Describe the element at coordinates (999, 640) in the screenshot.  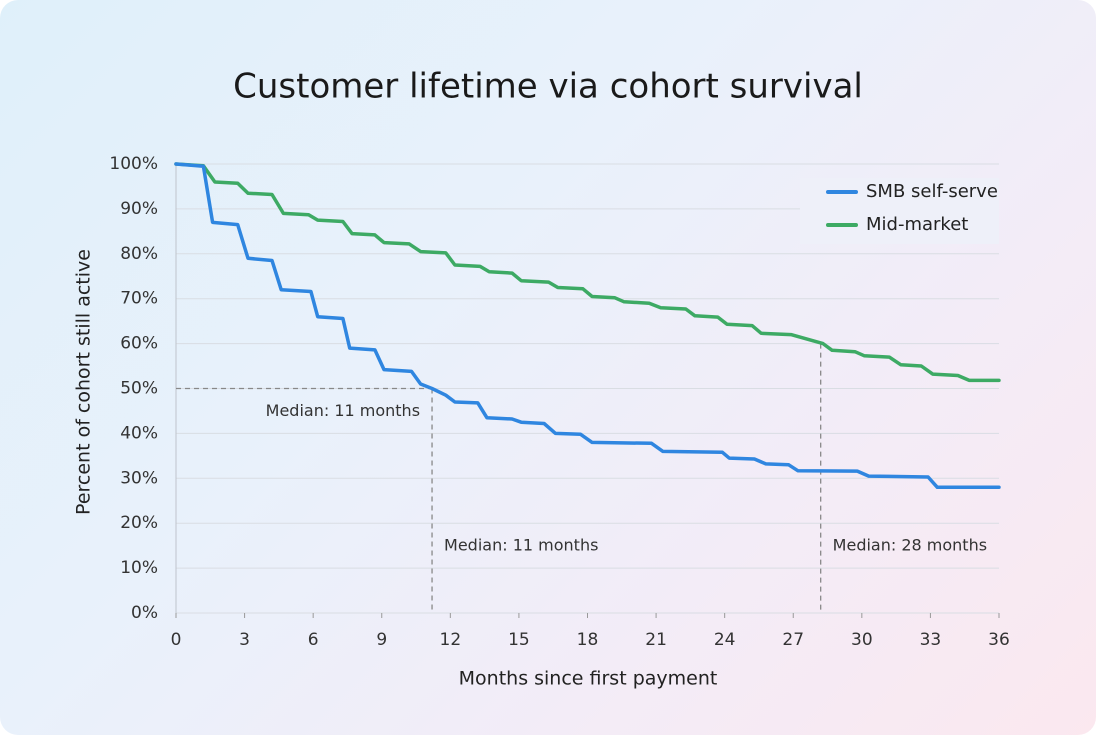
I see `x-tick-label: 36` at that location.